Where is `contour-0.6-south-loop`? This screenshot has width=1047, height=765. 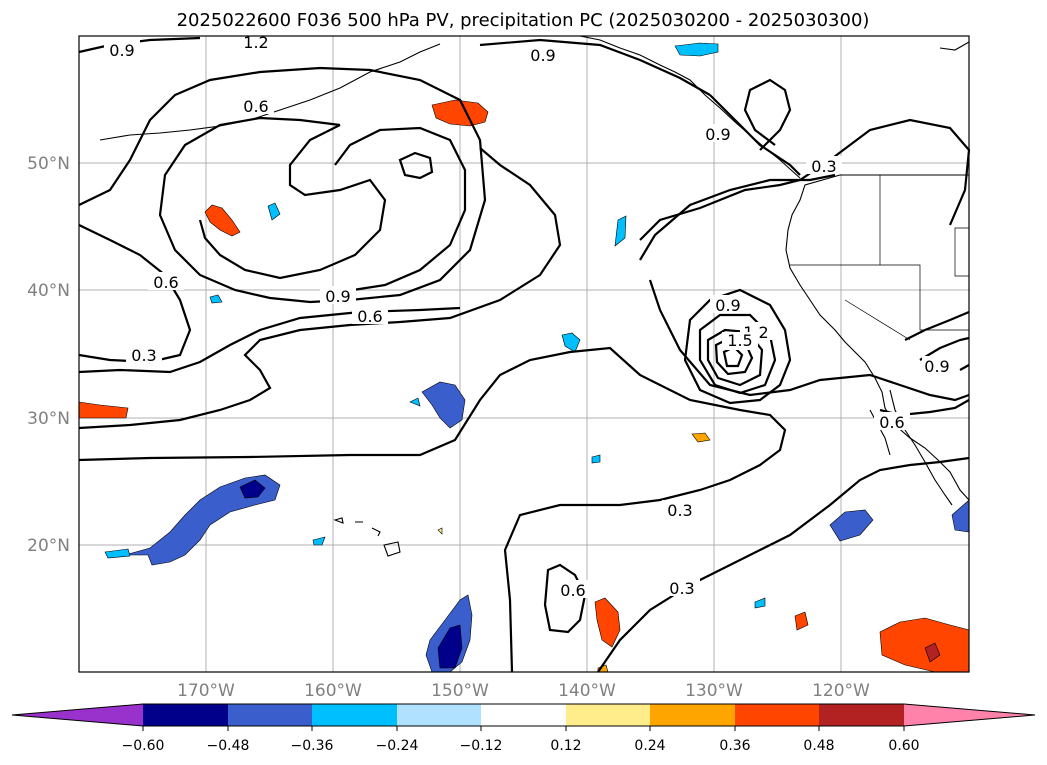
contour-0.6-south-loop is located at coordinates (565, 598).